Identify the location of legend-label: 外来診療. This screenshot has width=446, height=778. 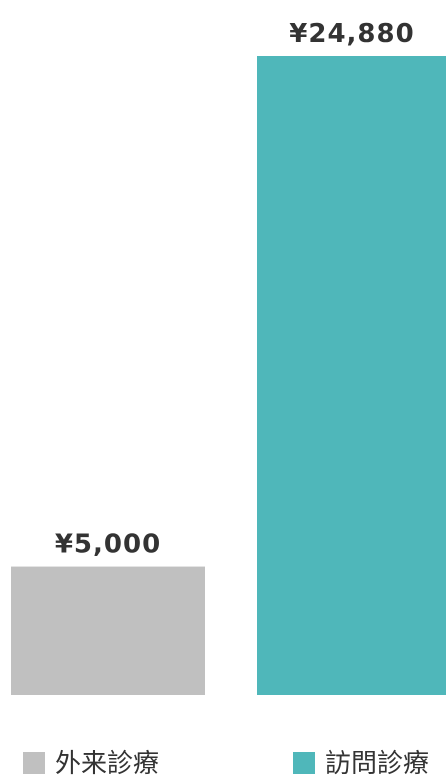
(107, 763).